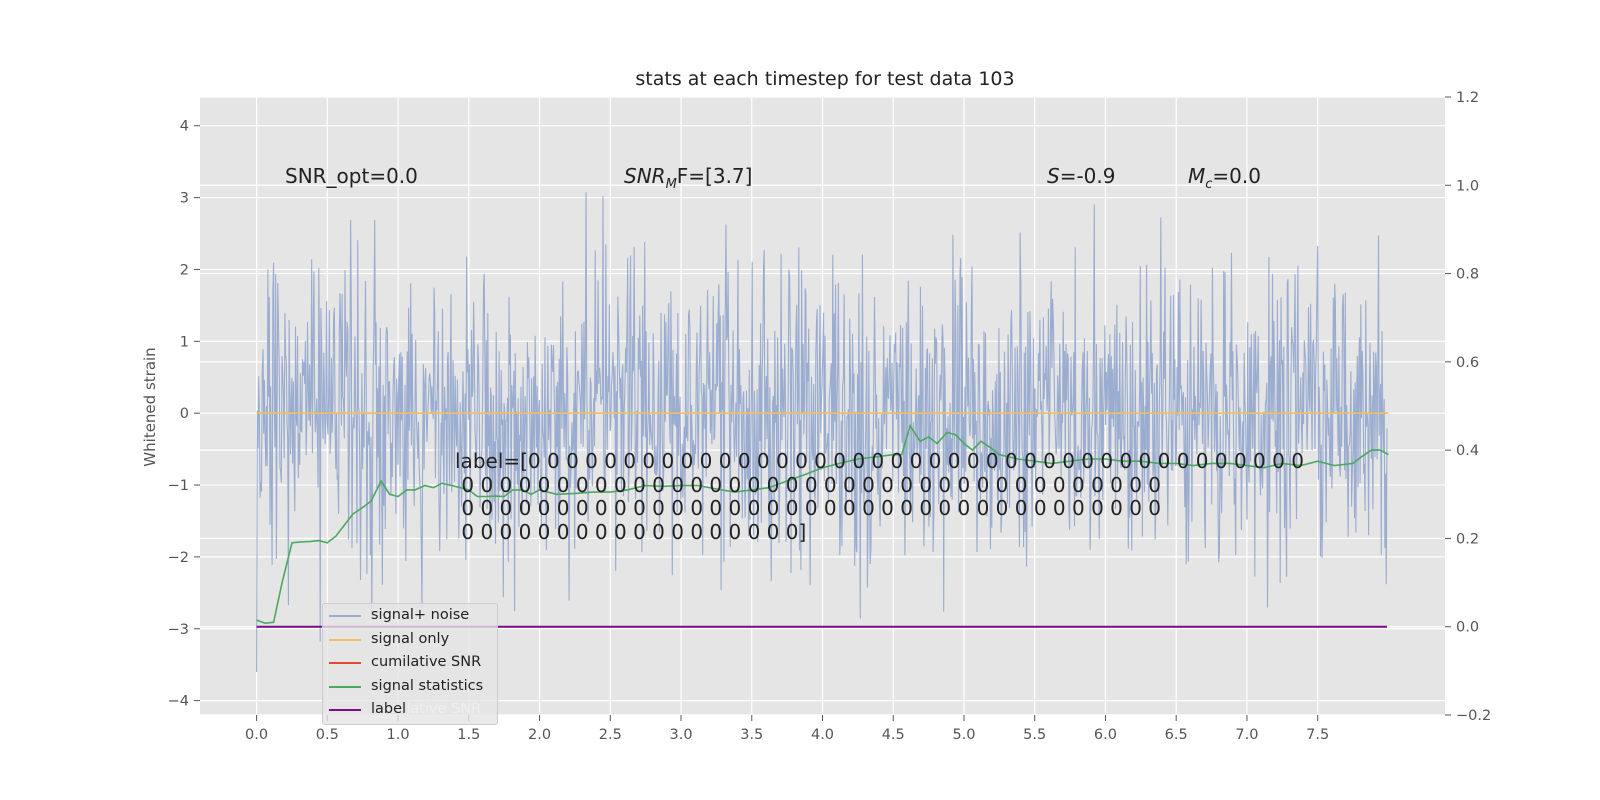  I want to click on y2-tick-label: 1.0, so click(1467, 186).